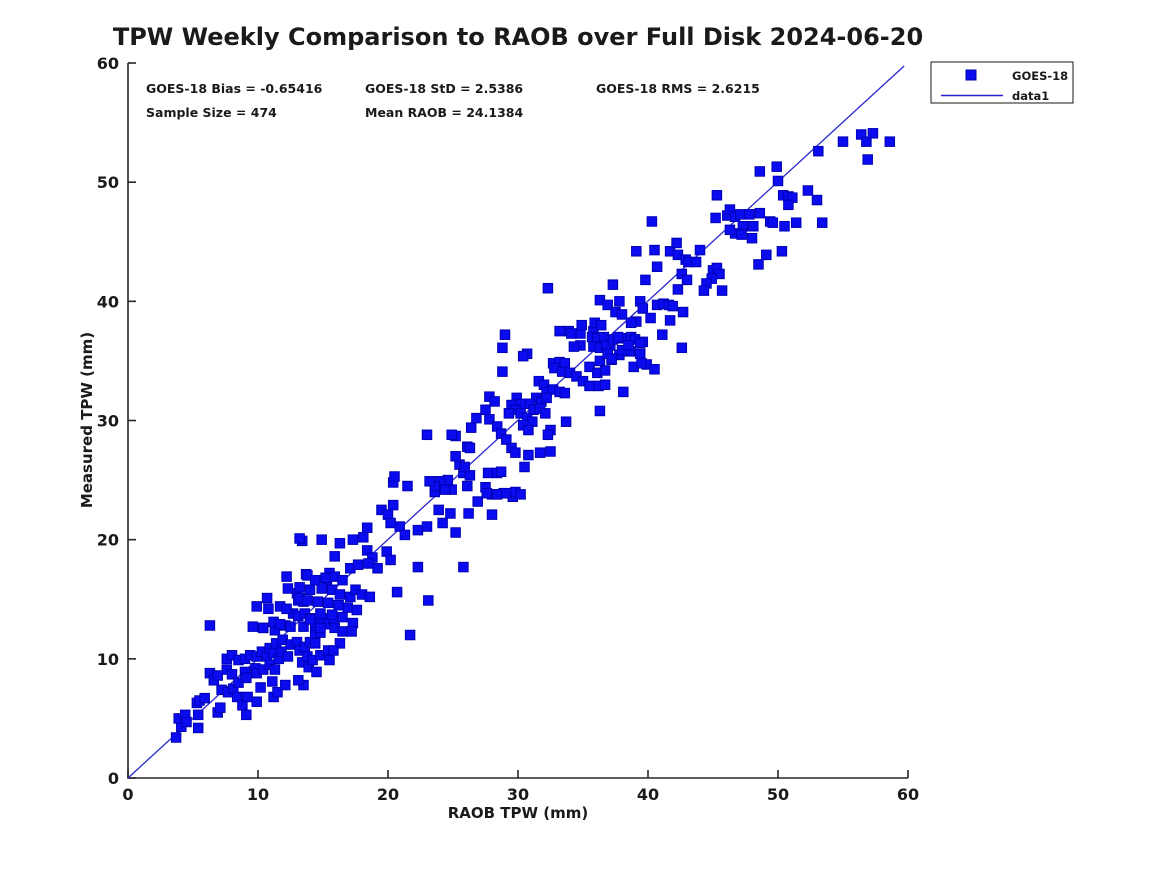 This screenshot has width=1167, height=879. What do you see at coordinates (108, 182) in the screenshot?
I see `svg-text: 50` at bounding box center [108, 182].